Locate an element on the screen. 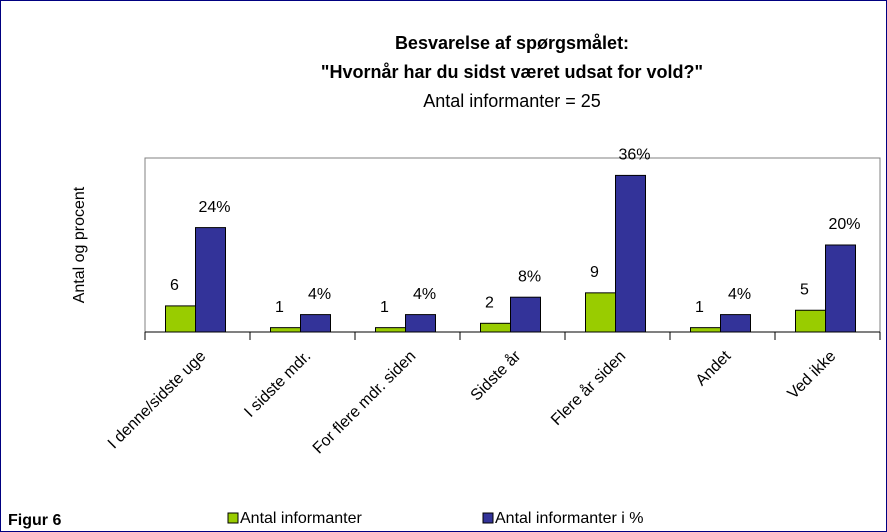  data-label: 20% is located at coordinates (844, 224).